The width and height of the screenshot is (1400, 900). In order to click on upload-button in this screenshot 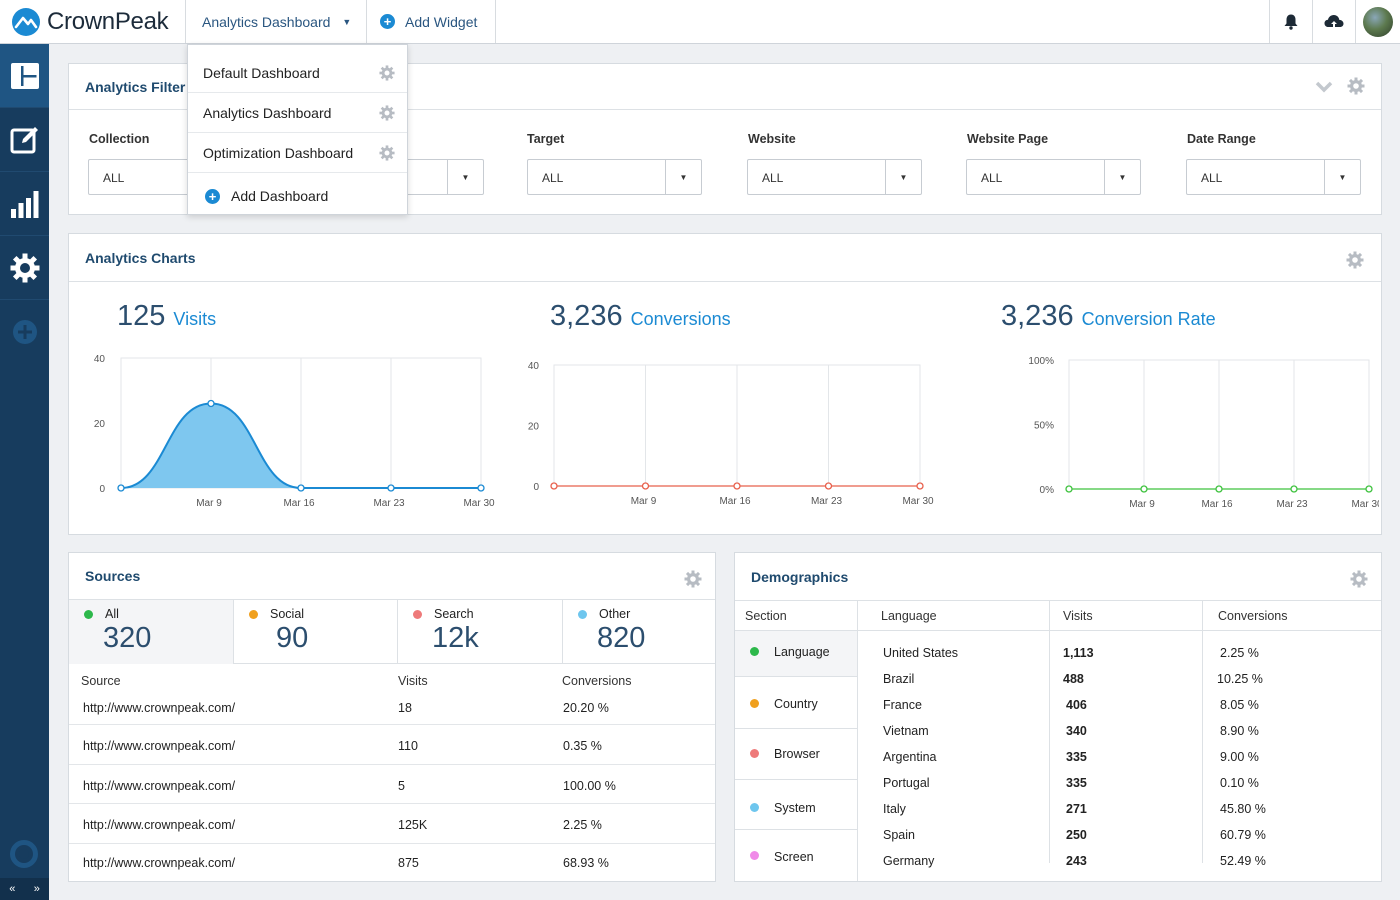, I will do `click(1333, 21)`.